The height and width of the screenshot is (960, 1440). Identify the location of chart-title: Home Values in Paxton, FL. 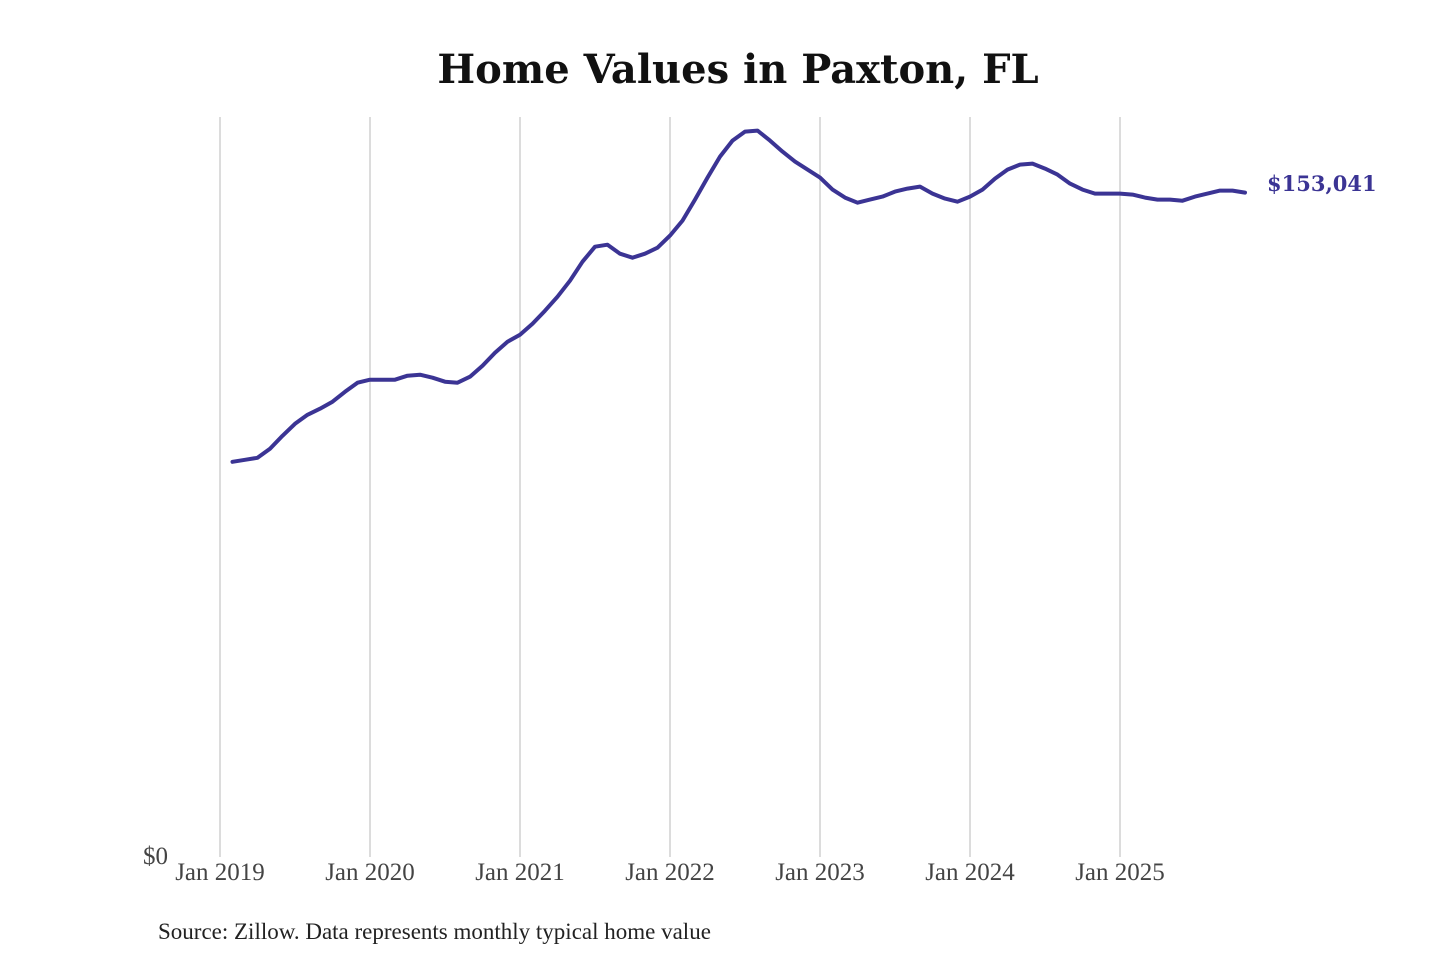
(737, 69).